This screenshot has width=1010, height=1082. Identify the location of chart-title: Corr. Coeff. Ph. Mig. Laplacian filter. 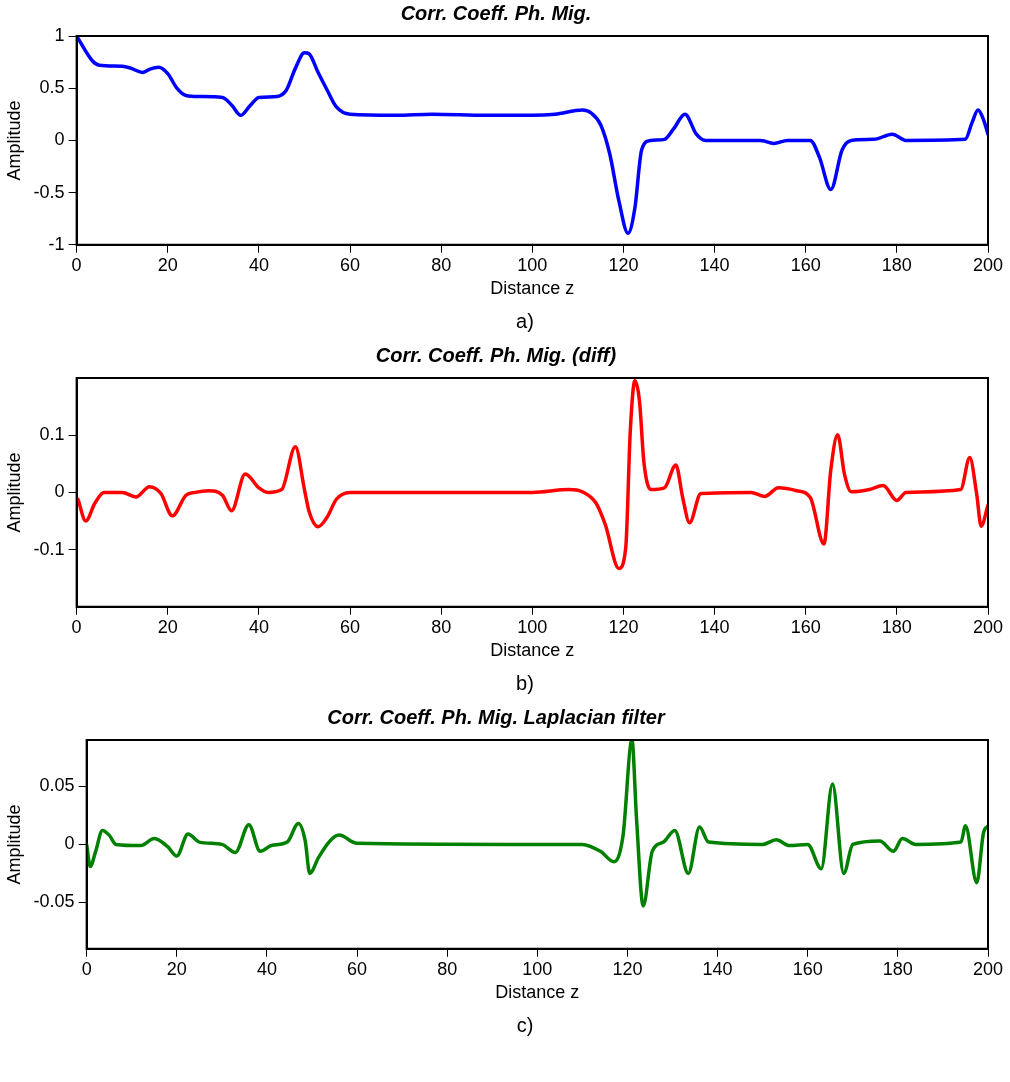
(496, 716).